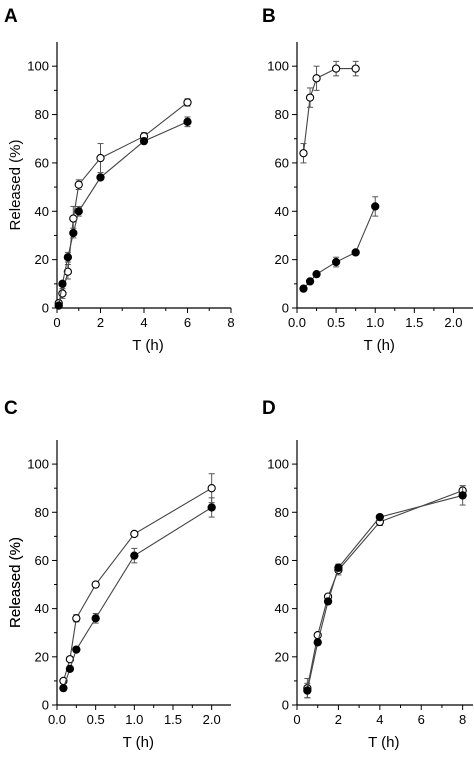 The height and width of the screenshot is (758, 474). What do you see at coordinates (421, 719) in the screenshot?
I see `x-tick-label: 6` at bounding box center [421, 719].